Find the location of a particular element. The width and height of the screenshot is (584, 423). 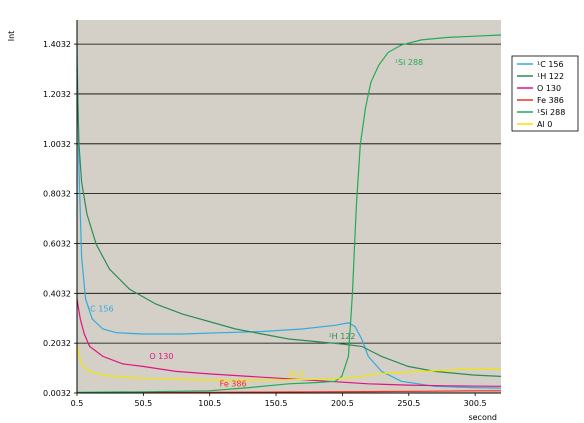

legend-label: Al 0 is located at coordinates (544, 124).